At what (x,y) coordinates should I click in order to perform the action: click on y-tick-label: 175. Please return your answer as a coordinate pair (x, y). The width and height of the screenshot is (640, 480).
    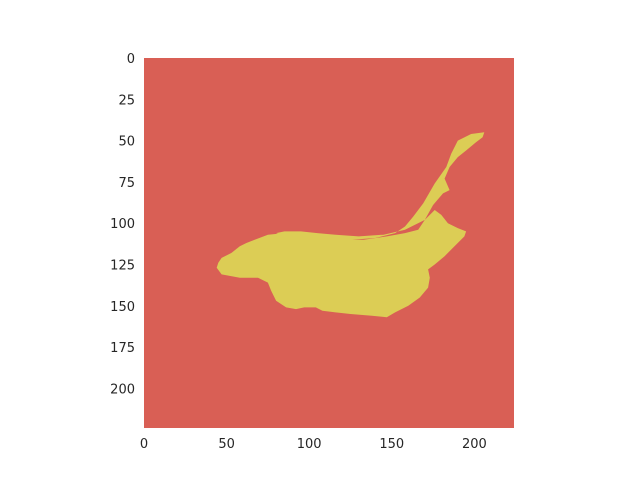
    Looking at the image, I should click on (122, 348).